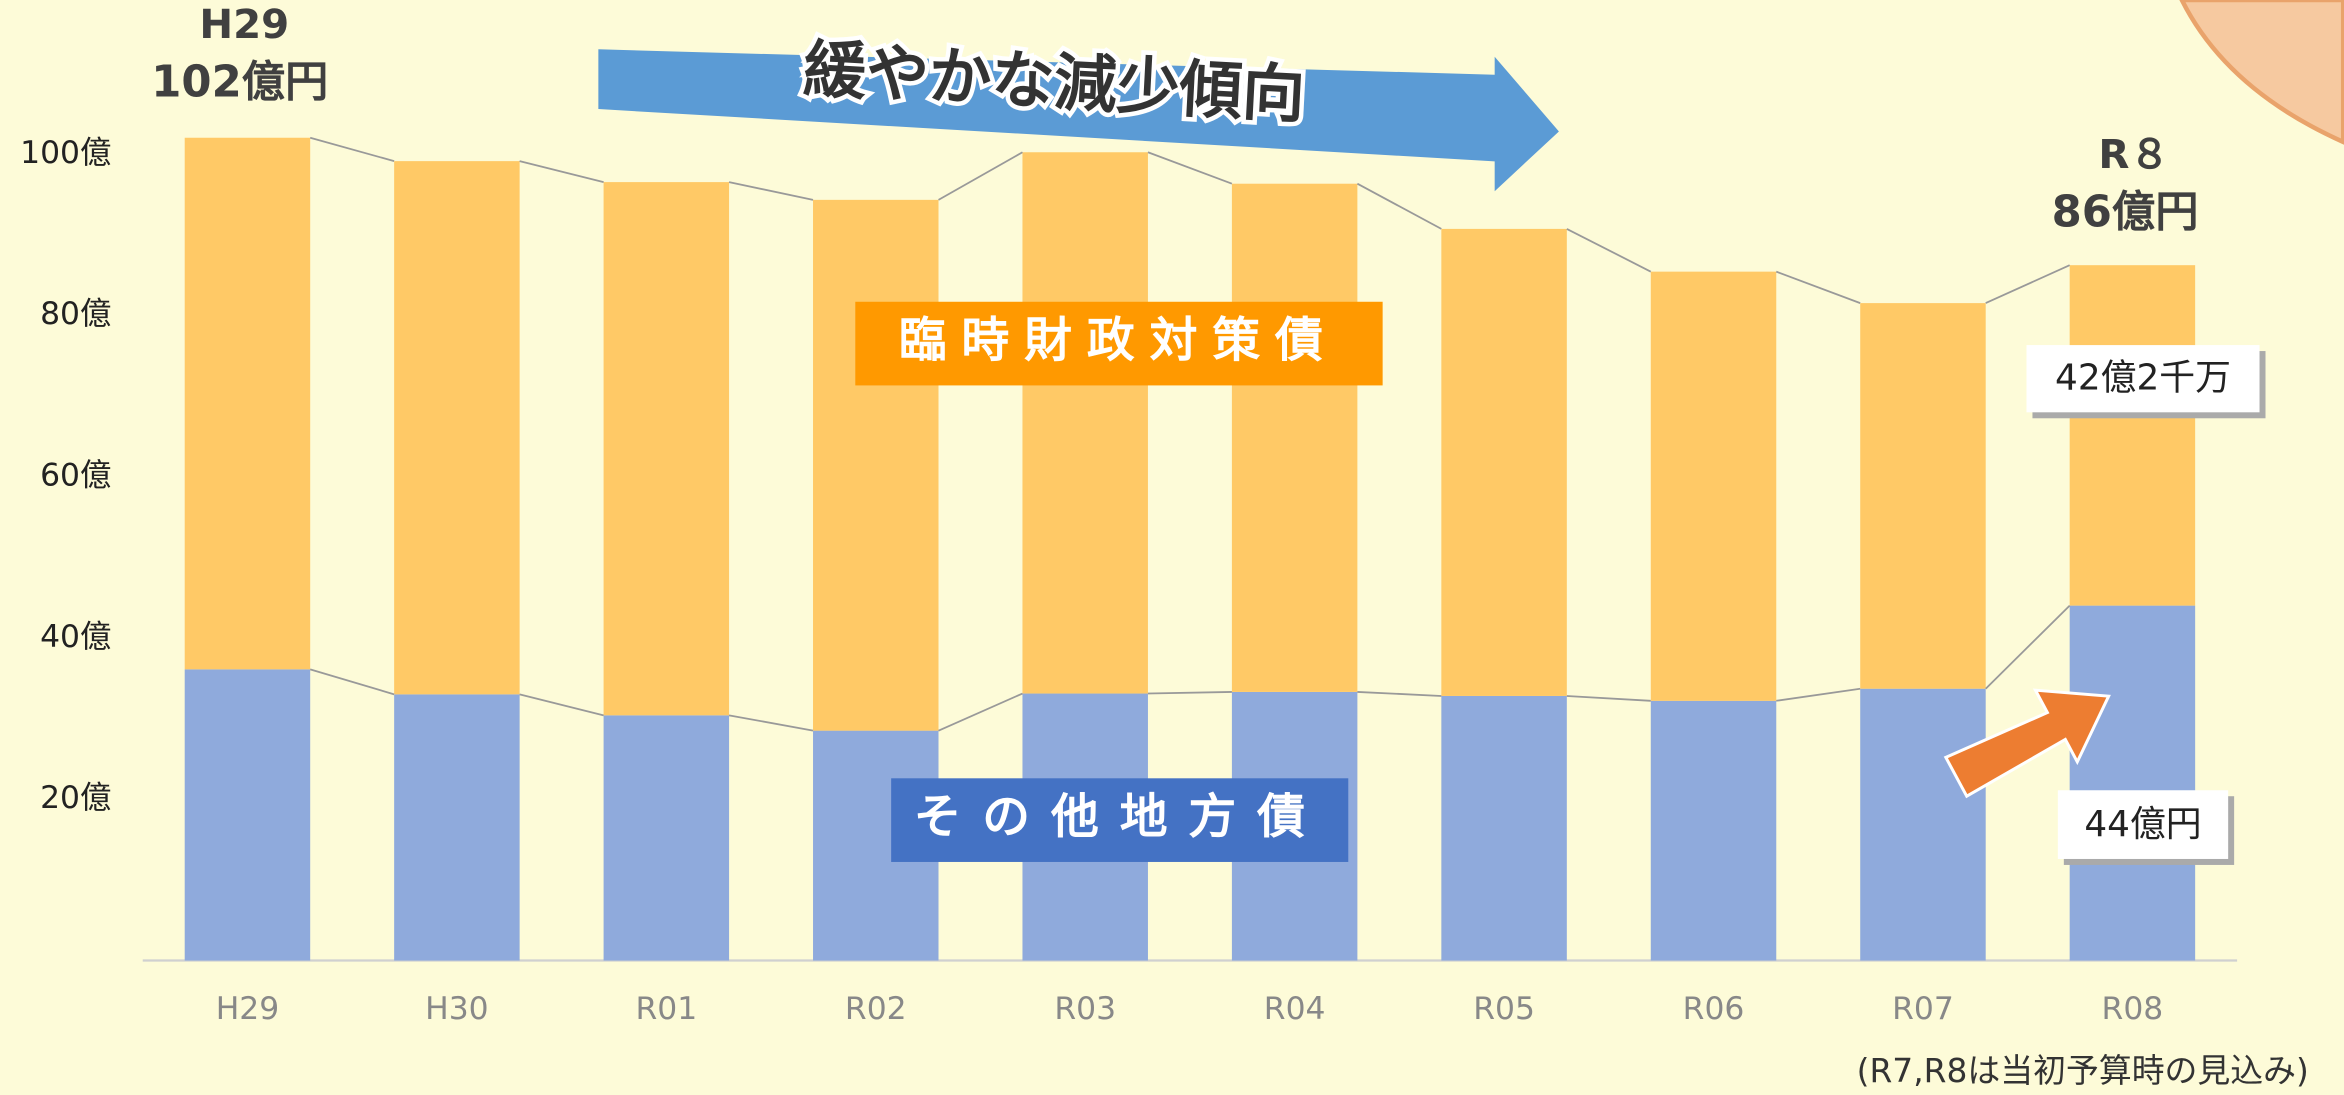 Image resolution: width=2344 pixels, height=1095 pixels. I want to click on footnote: (R7,R8は当初予算時の見込み), so click(2083, 1070).